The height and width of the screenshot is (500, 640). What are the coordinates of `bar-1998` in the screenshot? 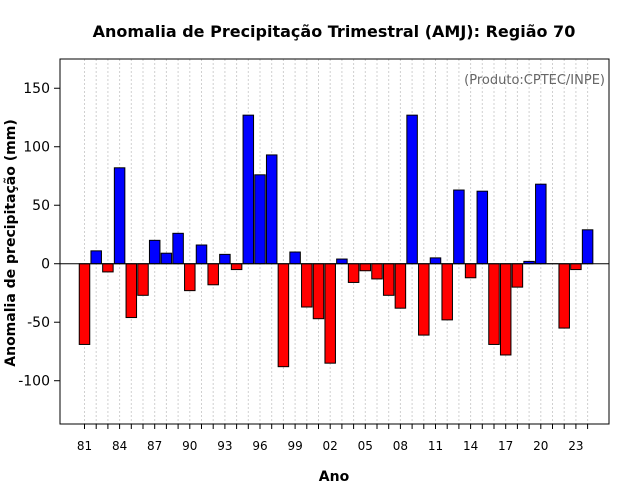 It's located at (283, 315).